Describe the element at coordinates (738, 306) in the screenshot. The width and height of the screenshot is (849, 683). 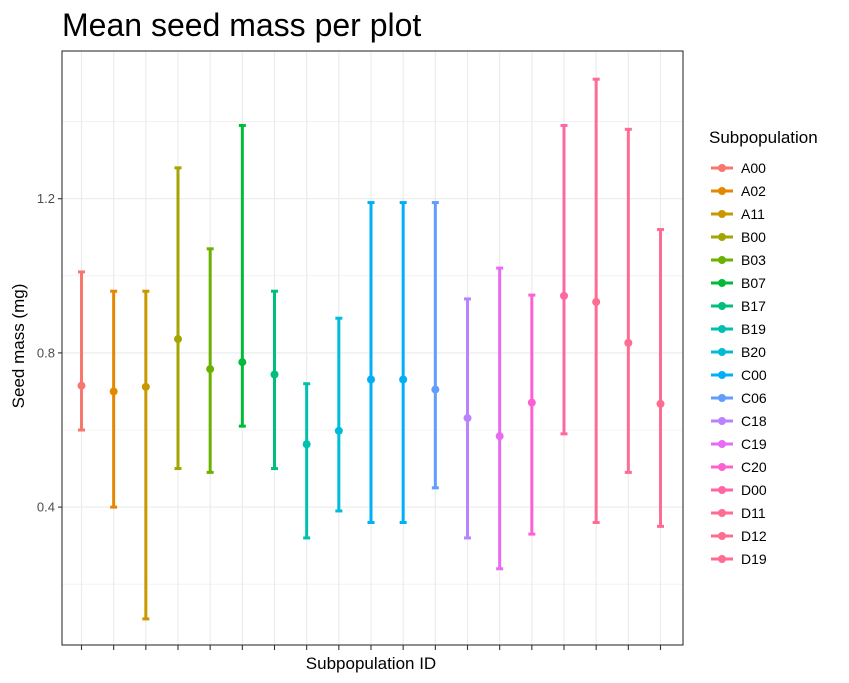
I see `legend-item: B17` at that location.